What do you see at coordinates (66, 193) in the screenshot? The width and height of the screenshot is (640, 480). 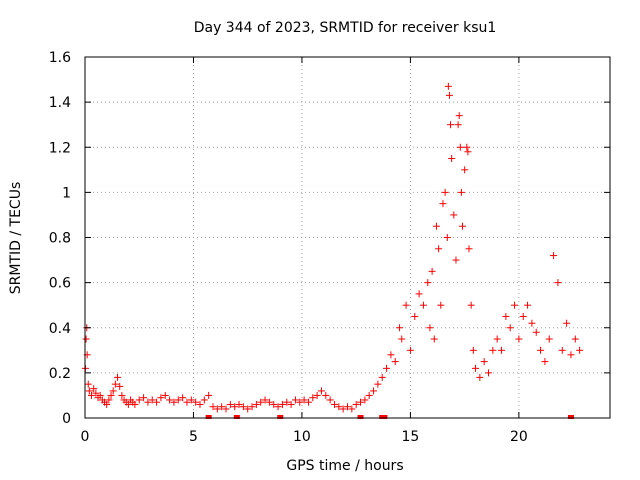 I see `y-tick-label: 1` at bounding box center [66, 193].